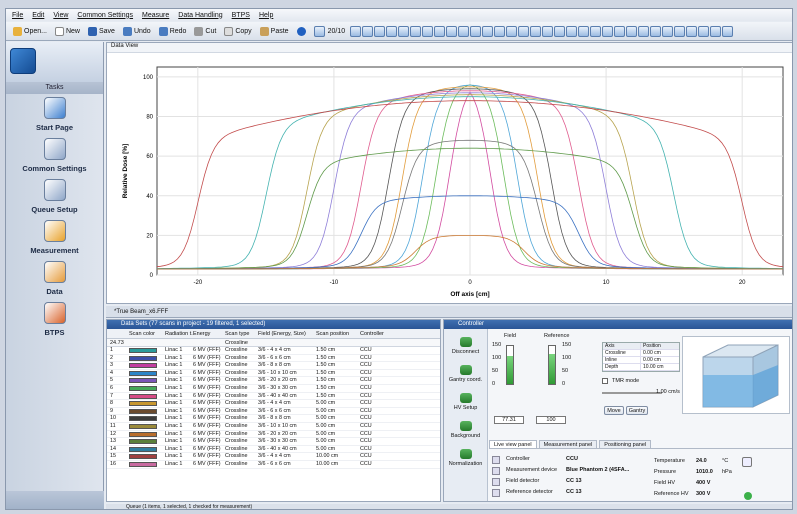 The width and height of the screenshot is (797, 514). Describe the element at coordinates (54, 319) in the screenshot. I see `sidebar-item-btps: BTPS` at that location.